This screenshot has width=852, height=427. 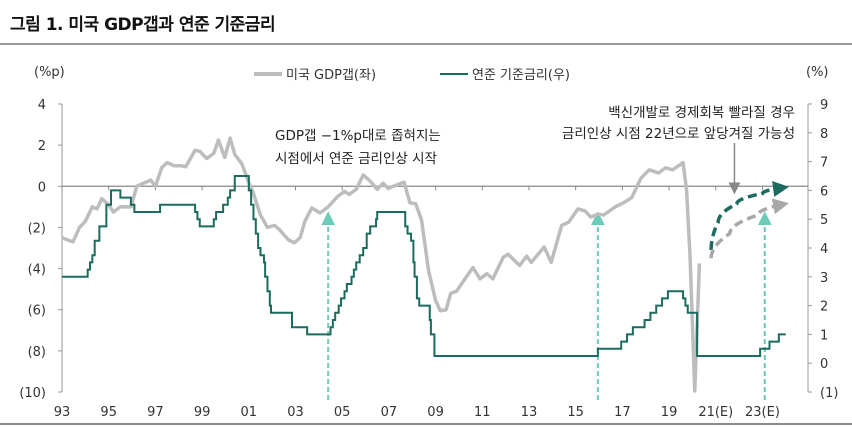 What do you see at coordinates (749, 228) in the screenshot?
I see `forecast-arrow-gray` at bounding box center [749, 228].